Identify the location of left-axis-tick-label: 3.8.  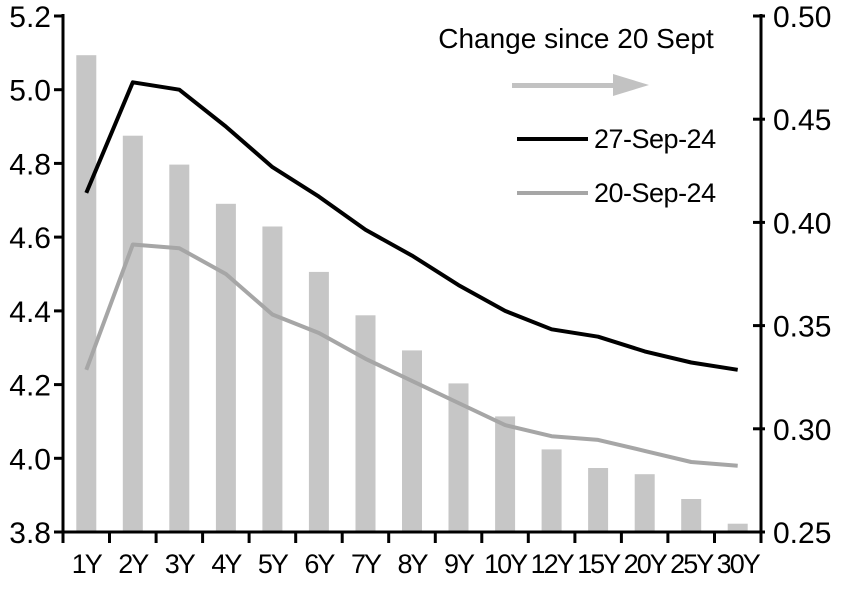
(30, 533).